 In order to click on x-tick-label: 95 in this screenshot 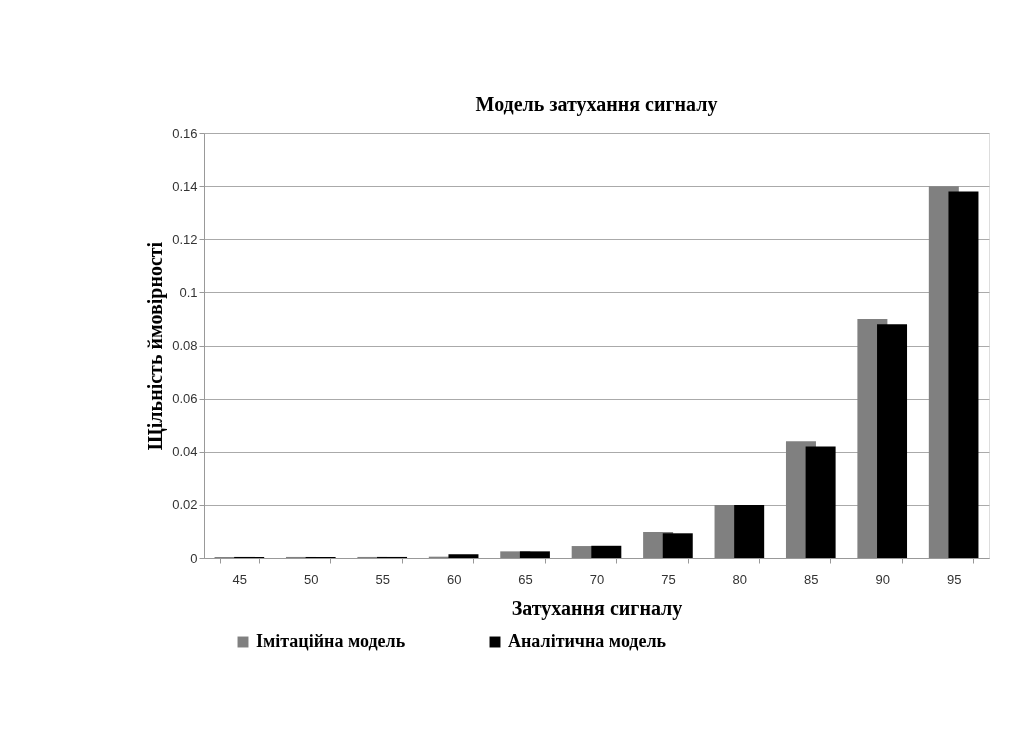, I will do `click(954, 579)`.